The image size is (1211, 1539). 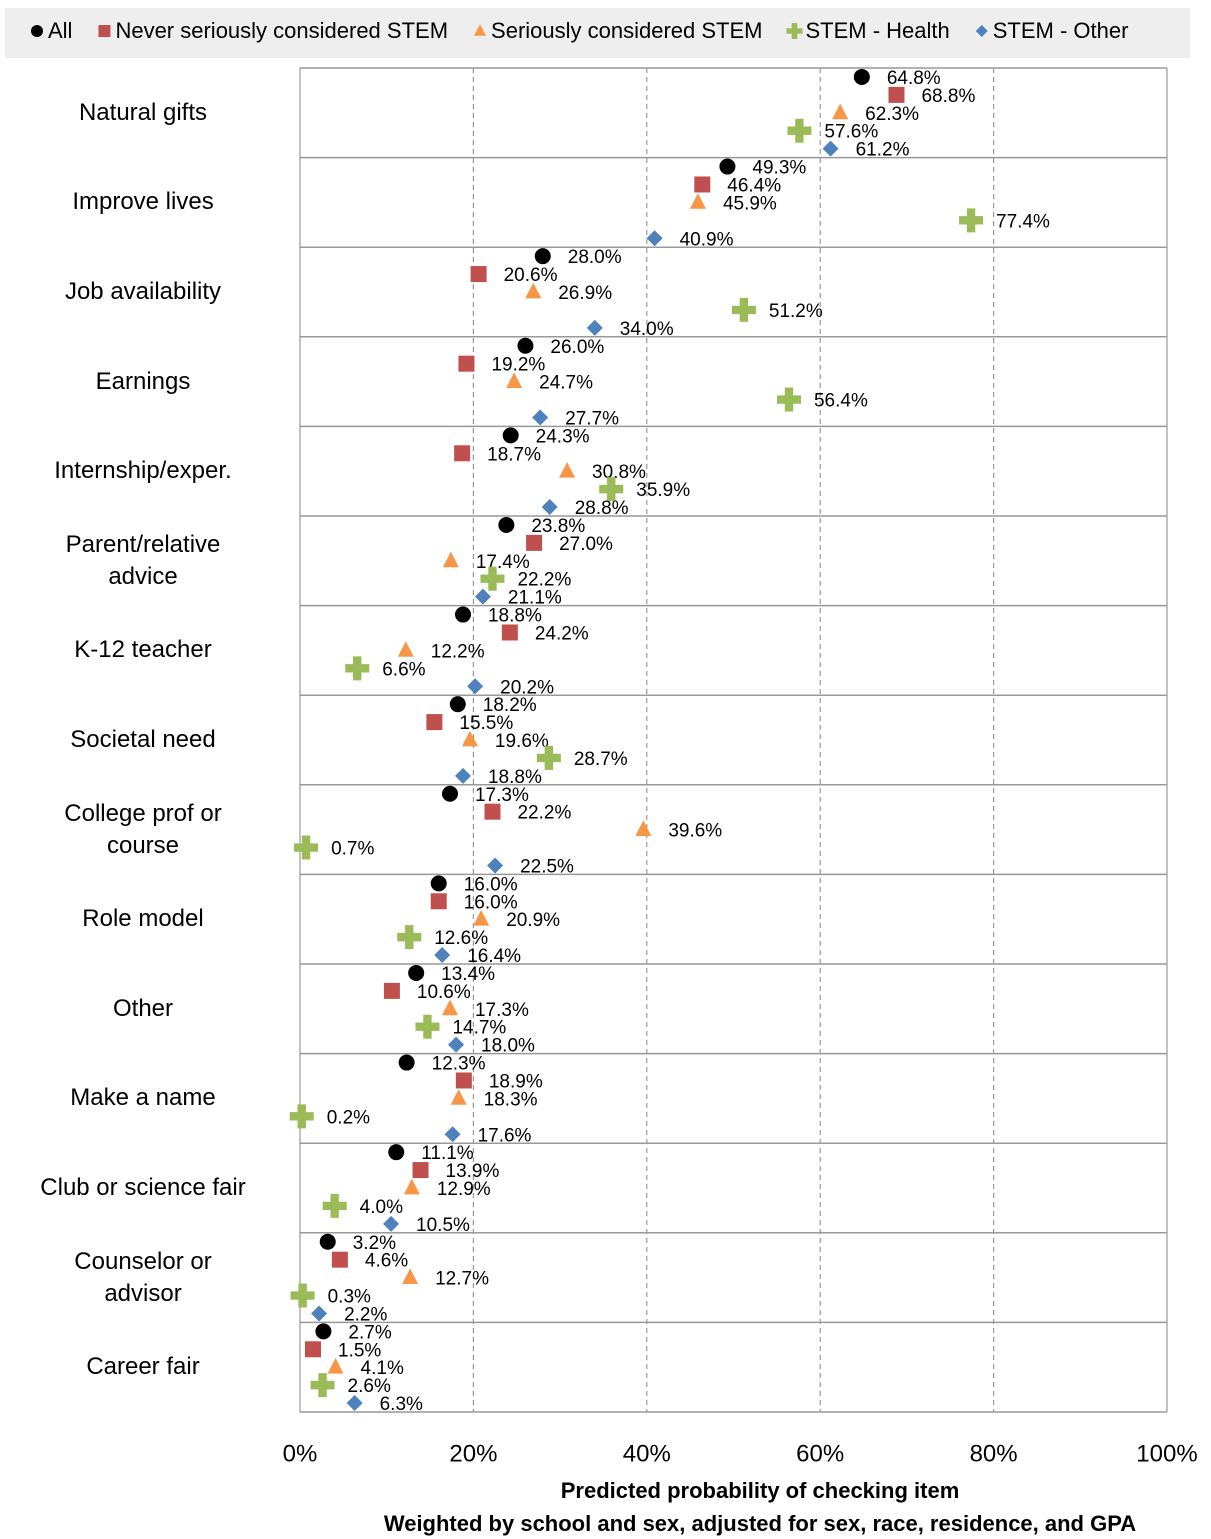 What do you see at coordinates (619, 472) in the screenshot?
I see `value-label: 30.8%` at bounding box center [619, 472].